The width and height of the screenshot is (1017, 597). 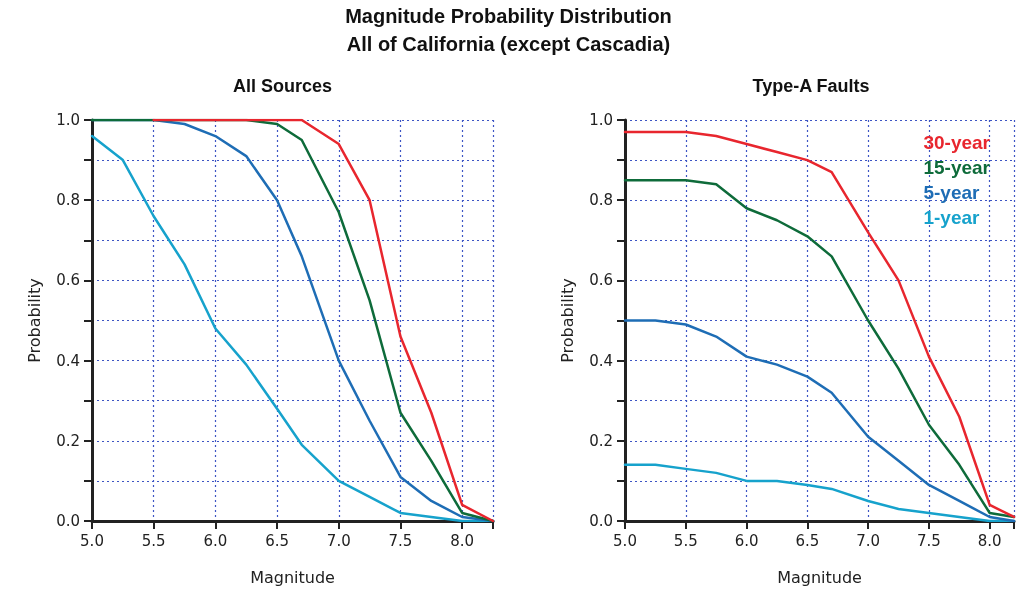 What do you see at coordinates (811, 86) in the screenshot?
I see `chart-title: Type-A Faults` at bounding box center [811, 86].